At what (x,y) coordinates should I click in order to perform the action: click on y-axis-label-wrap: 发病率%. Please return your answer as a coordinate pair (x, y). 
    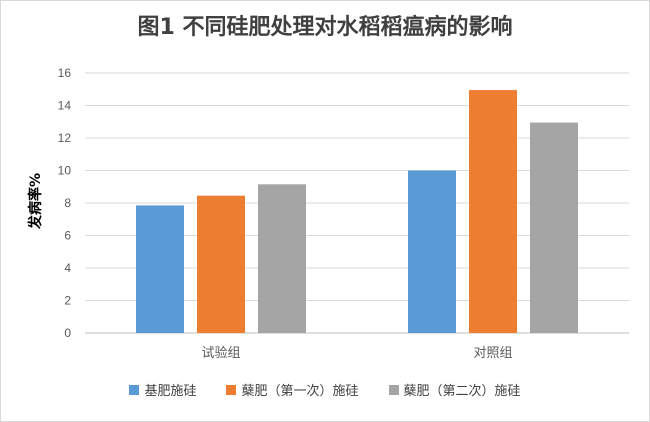
    Looking at the image, I should click on (35, 201).